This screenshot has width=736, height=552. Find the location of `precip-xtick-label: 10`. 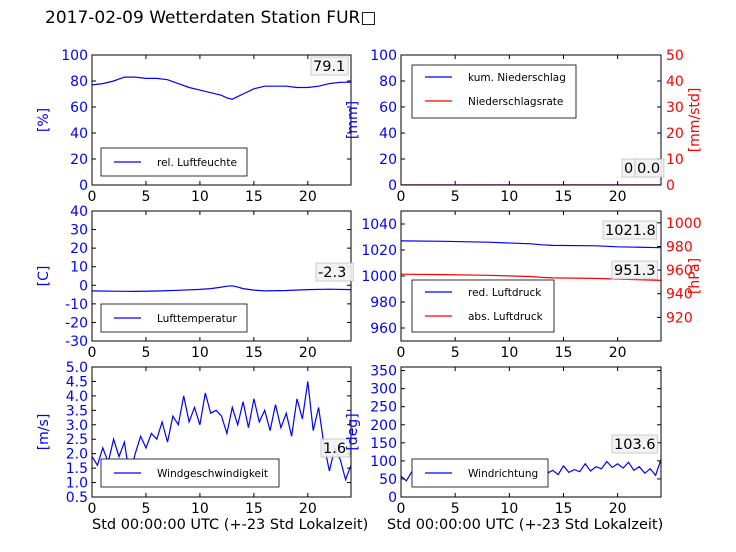

precip-xtick-label: 10 is located at coordinates (509, 197).